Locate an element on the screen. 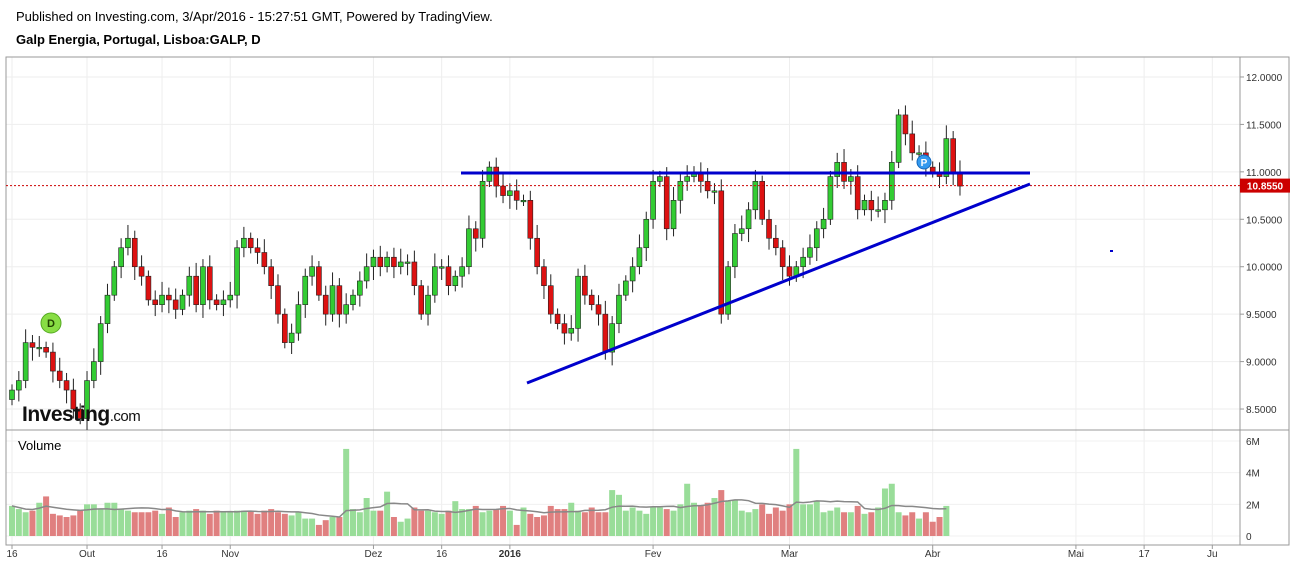  time-tick-label: Nov is located at coordinates (230, 554).